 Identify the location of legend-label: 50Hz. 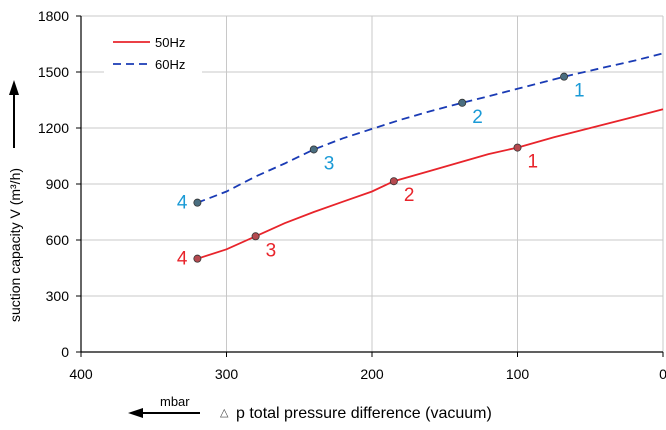
(170, 42).